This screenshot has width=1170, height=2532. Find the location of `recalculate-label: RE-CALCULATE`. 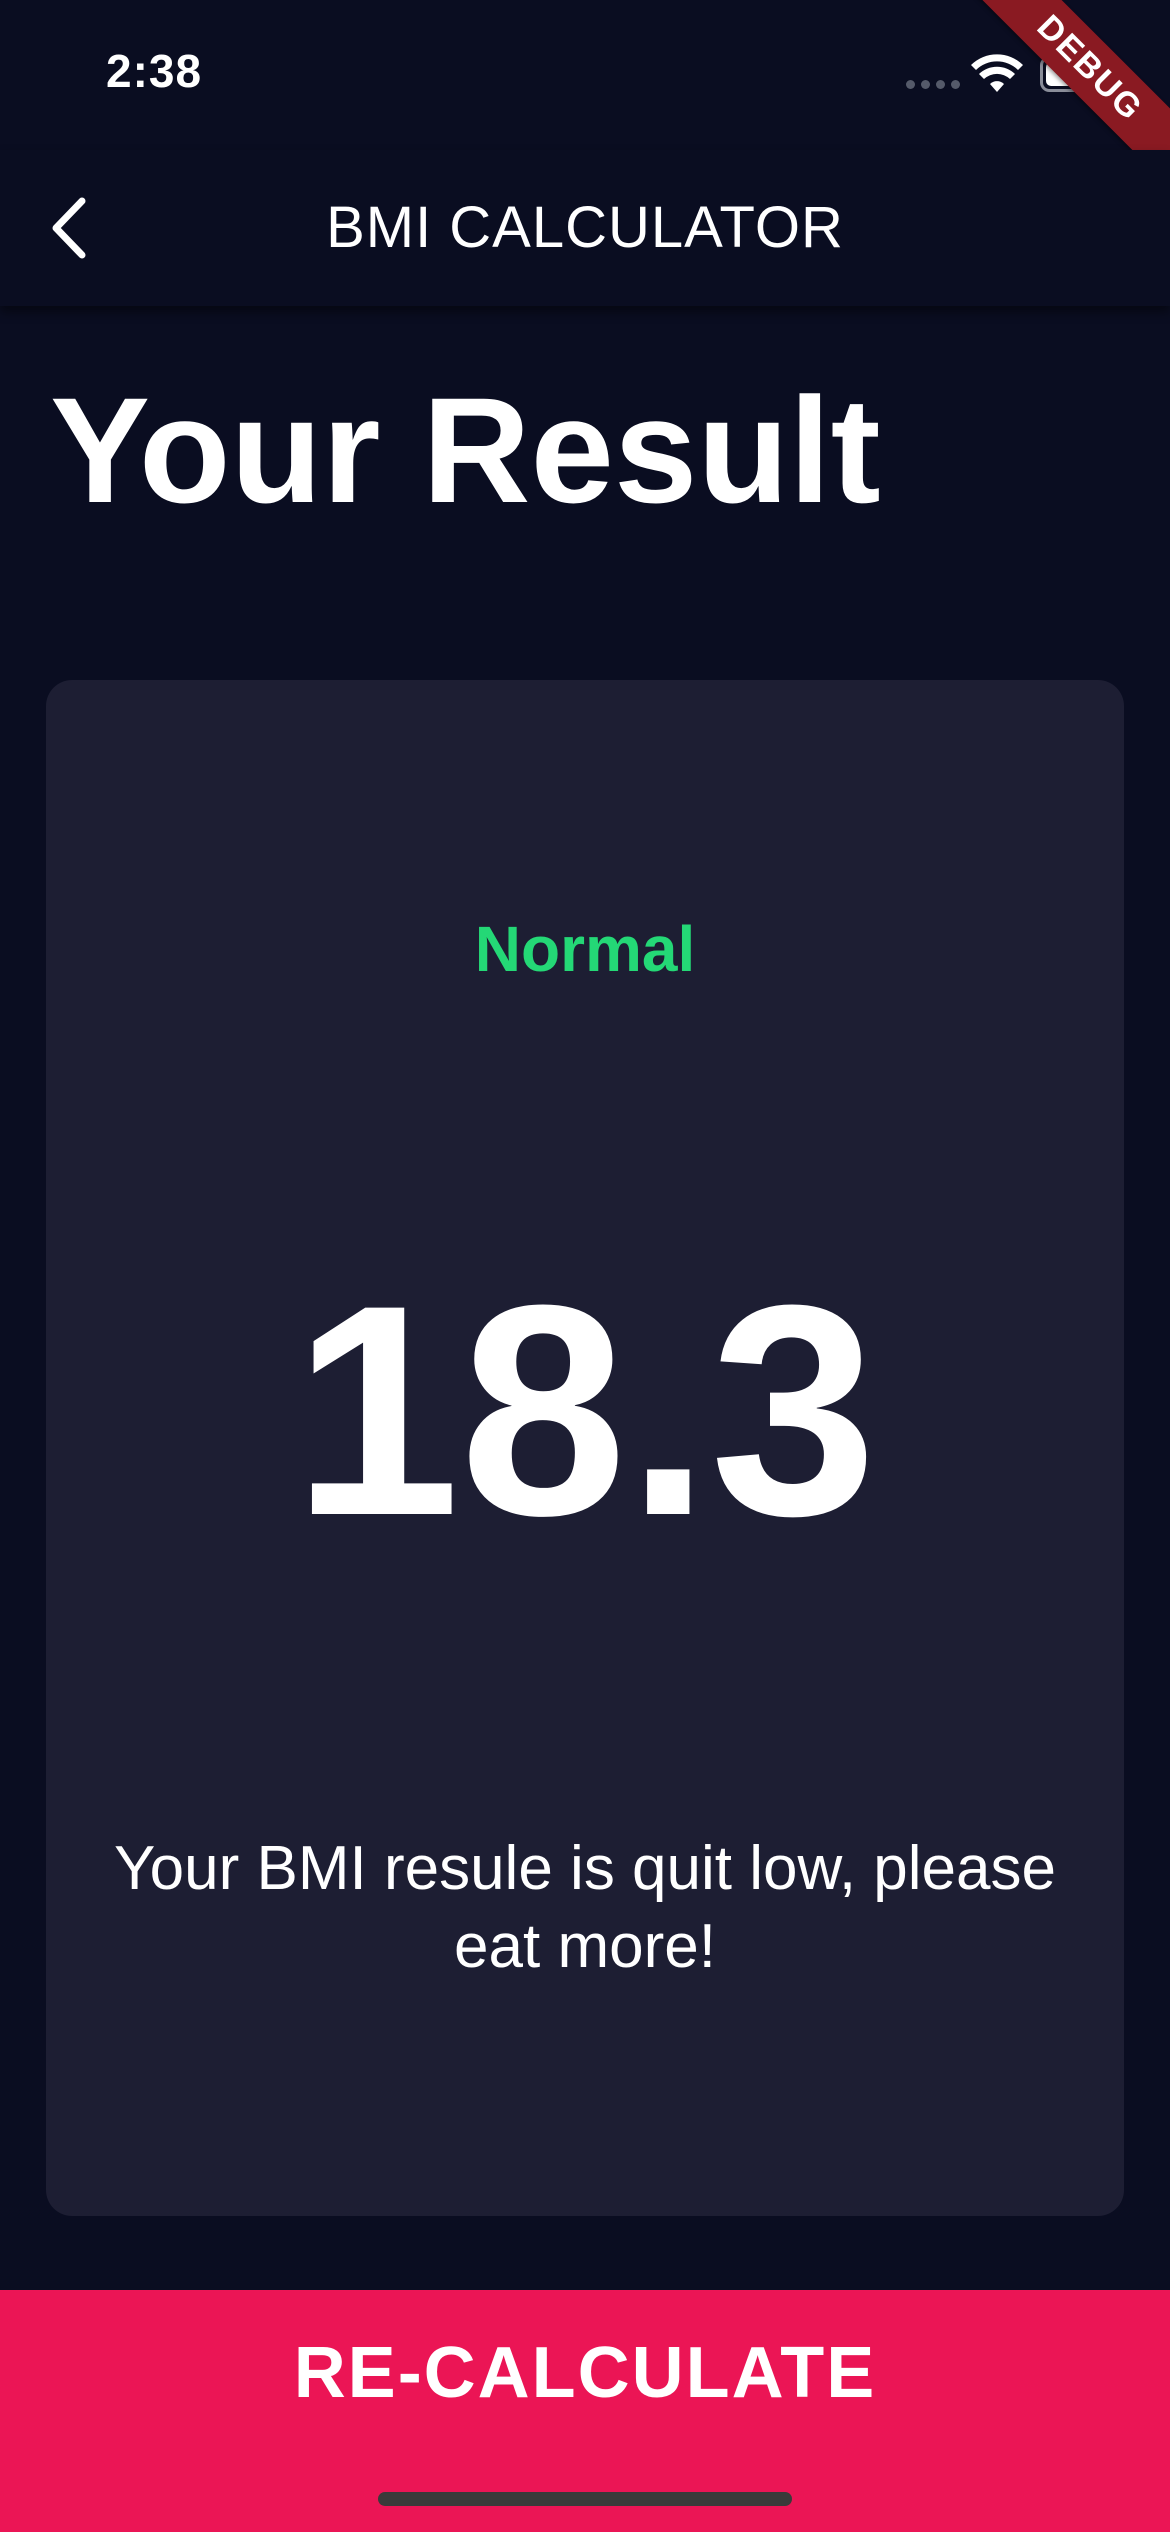

recalculate-label: RE-CALCULATE is located at coordinates (585, 2373).